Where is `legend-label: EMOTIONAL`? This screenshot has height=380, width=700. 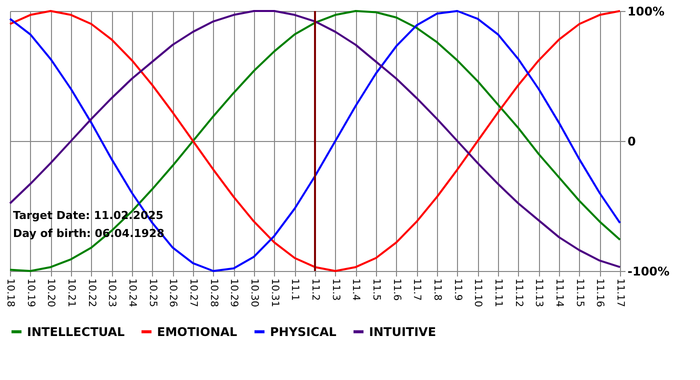 legend-label: EMOTIONAL is located at coordinates (197, 331).